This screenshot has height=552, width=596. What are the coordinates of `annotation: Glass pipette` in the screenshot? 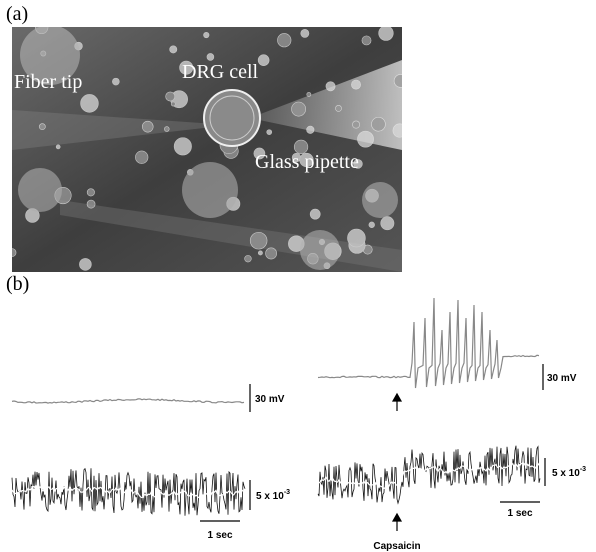 It's located at (307, 162).